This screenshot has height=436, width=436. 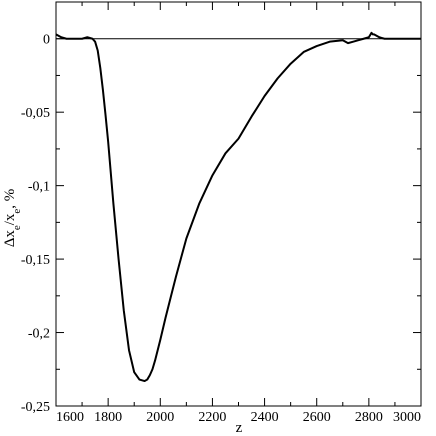 What do you see at coordinates (46, 40) in the screenshot?
I see `y-tick-label: 0` at bounding box center [46, 40].